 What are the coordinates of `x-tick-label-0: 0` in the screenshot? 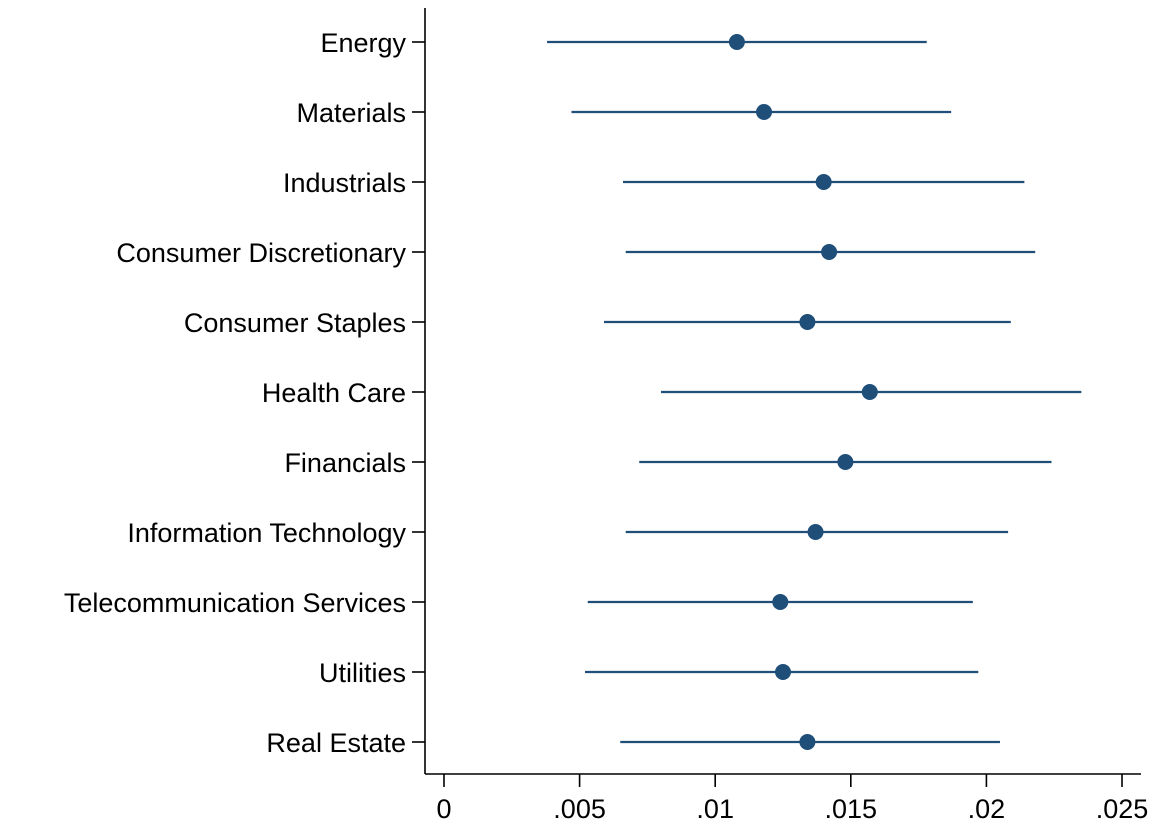 It's located at (443, 809).